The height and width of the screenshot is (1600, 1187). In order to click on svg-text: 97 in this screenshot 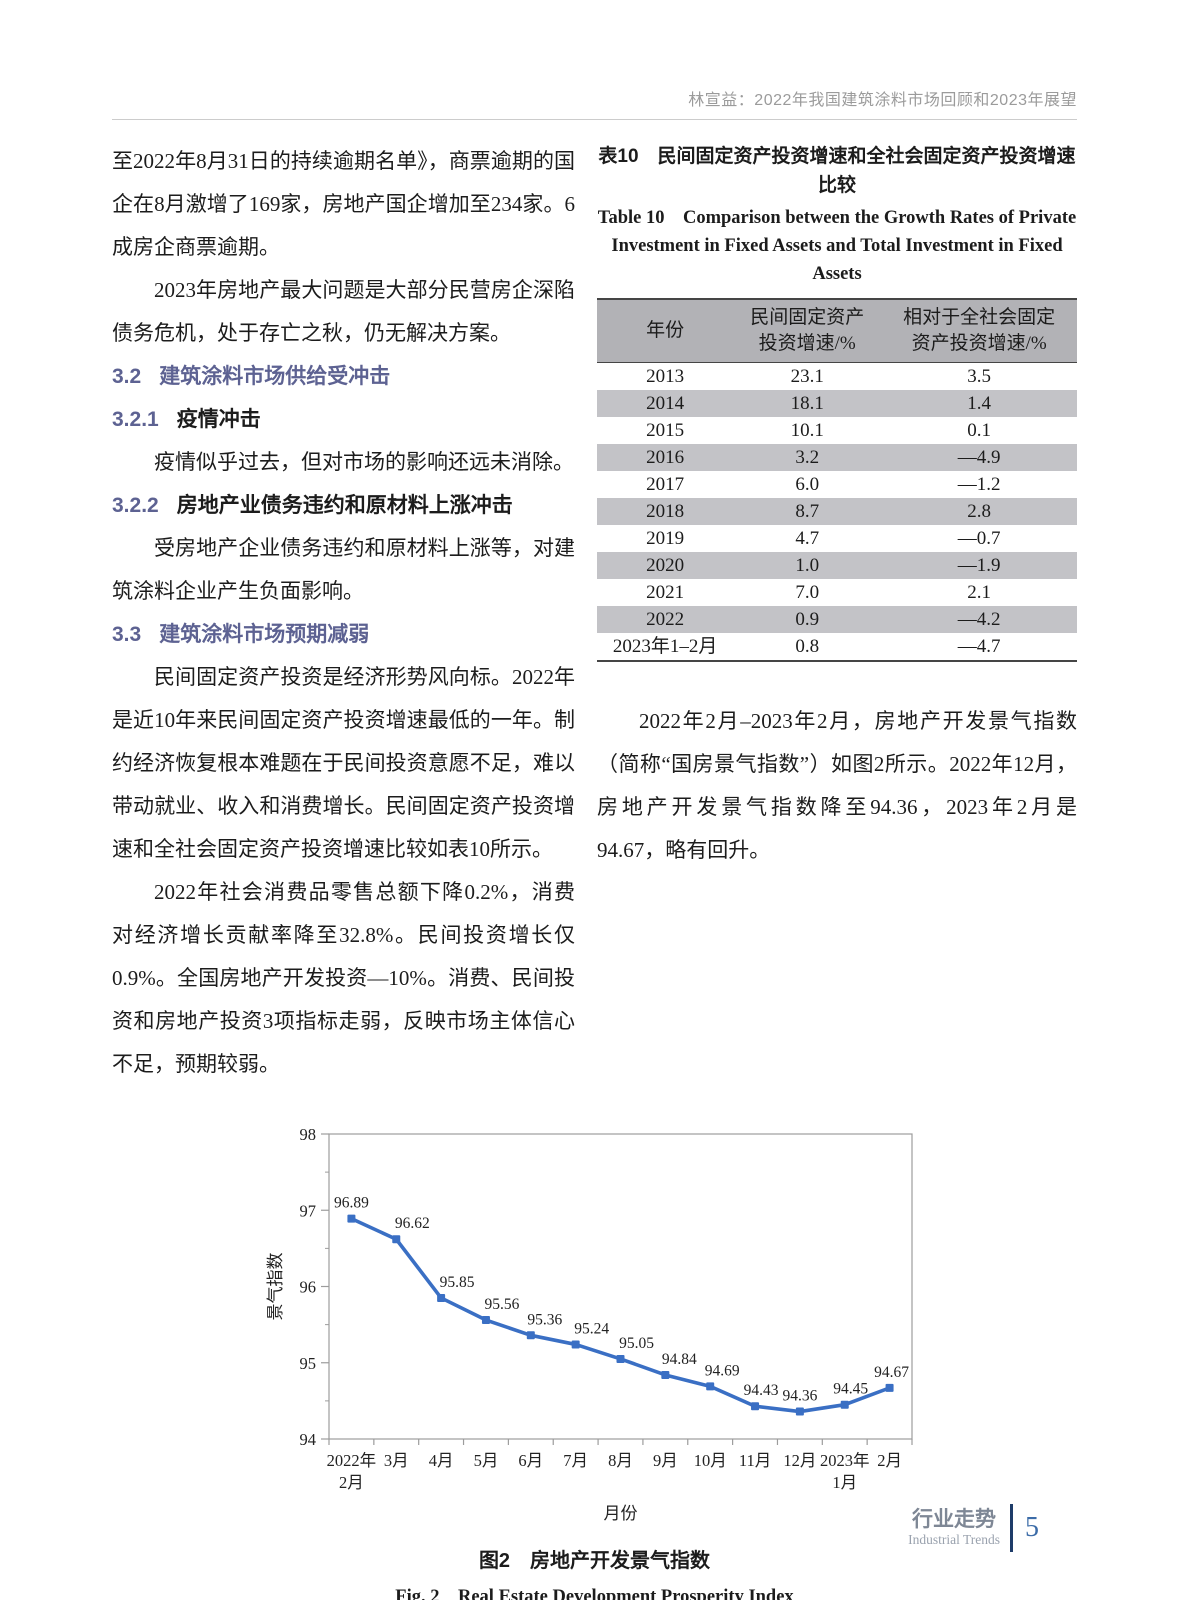, I will do `click(307, 1210)`.